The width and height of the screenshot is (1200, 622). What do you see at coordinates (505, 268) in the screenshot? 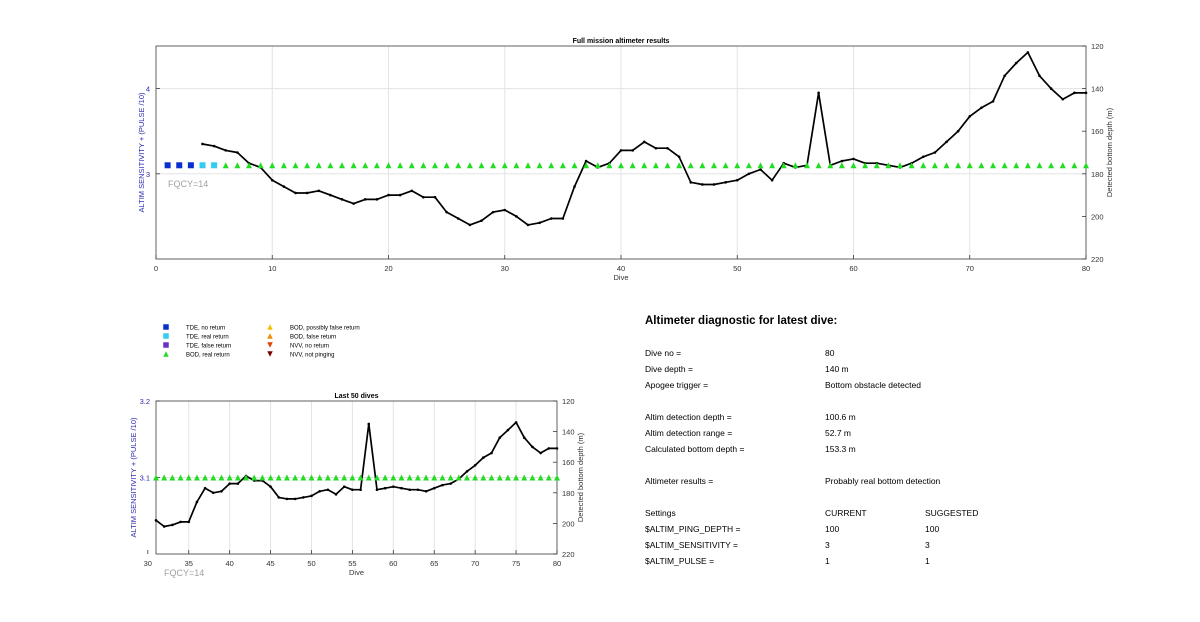
I see `x-tick-label: 30` at bounding box center [505, 268].